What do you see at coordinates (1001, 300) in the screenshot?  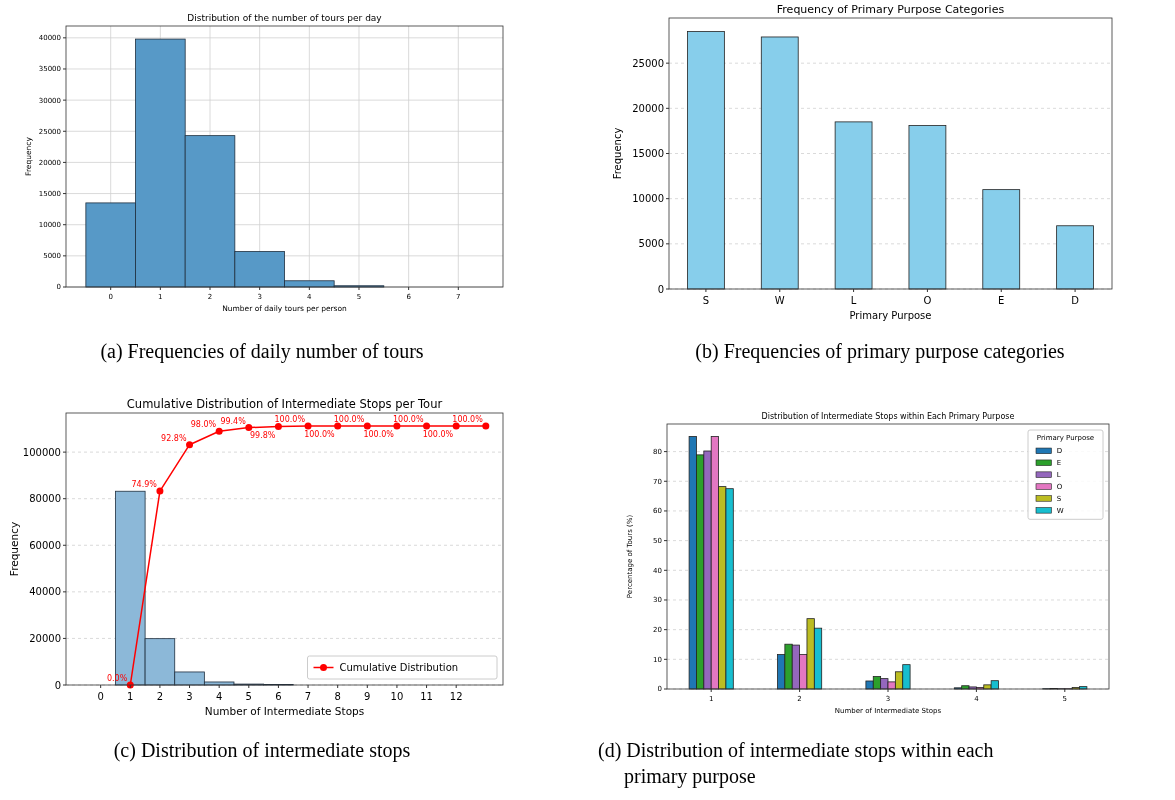 I see `x-tick-label: E` at bounding box center [1001, 300].